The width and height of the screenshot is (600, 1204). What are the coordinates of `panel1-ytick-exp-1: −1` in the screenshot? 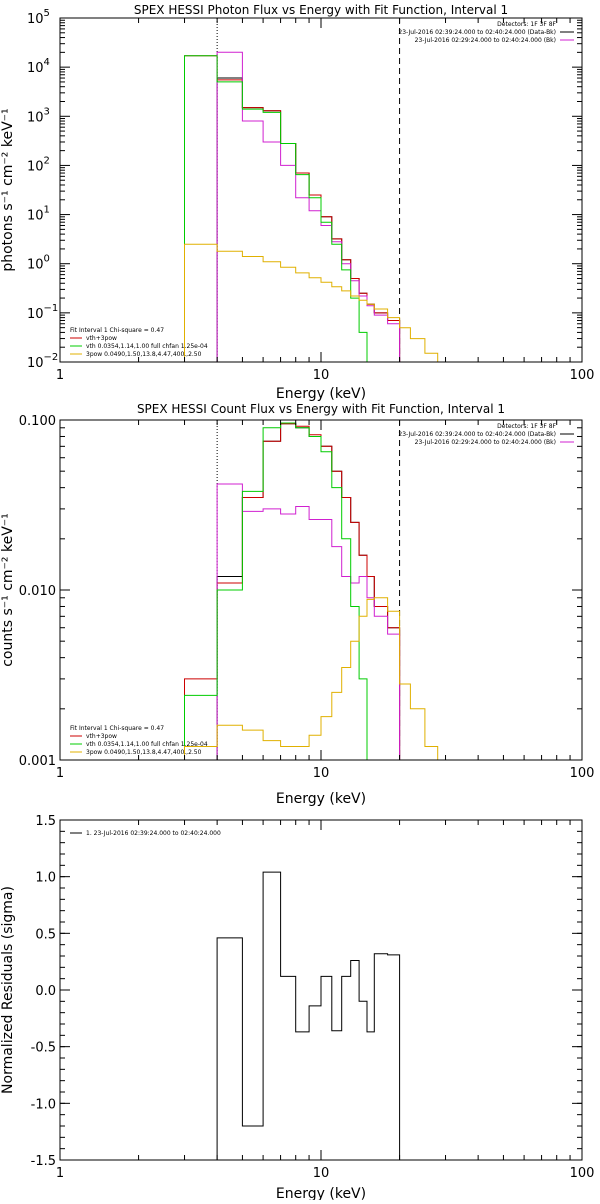 It's located at (51, 308).